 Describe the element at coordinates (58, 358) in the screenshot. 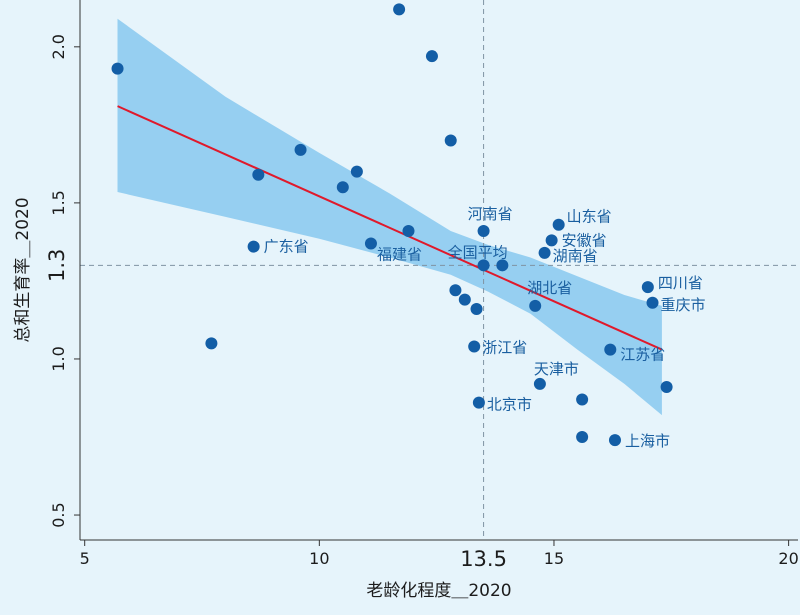

I see `y-tick-label-1: 1.0` at that location.